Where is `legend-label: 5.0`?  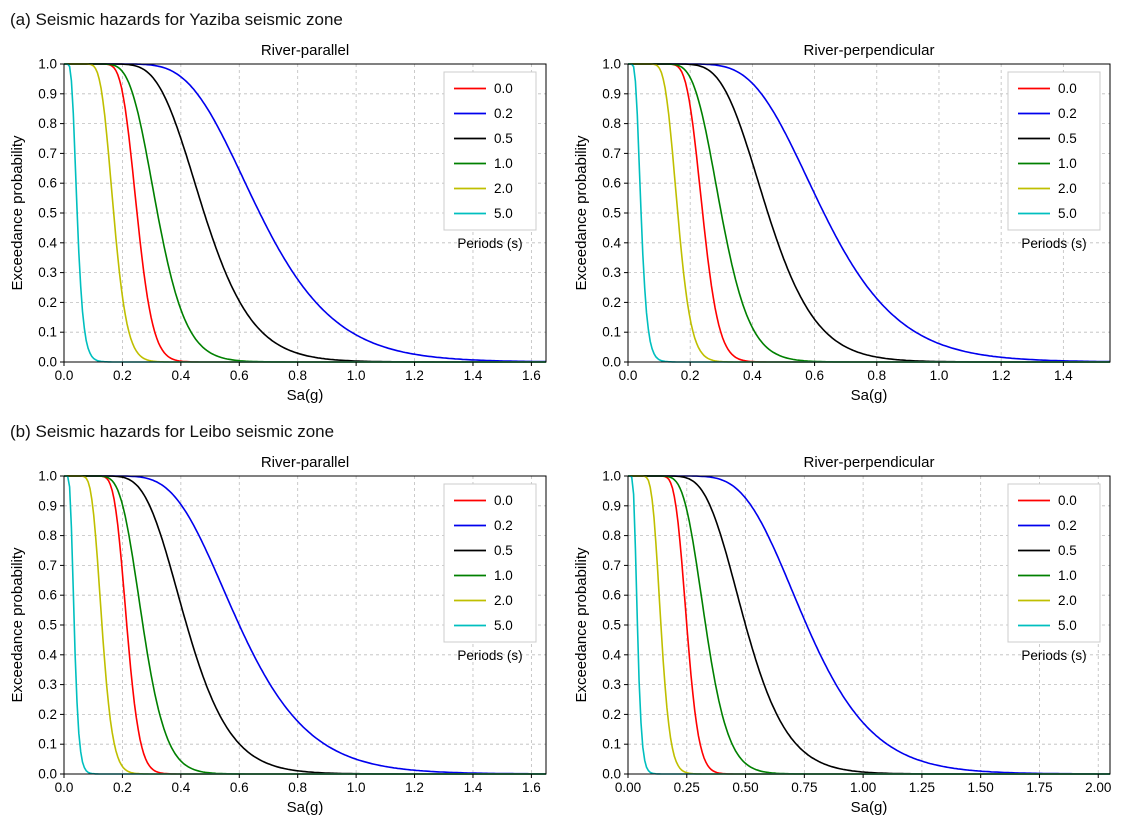
legend-label: 5.0 is located at coordinates (503, 213).